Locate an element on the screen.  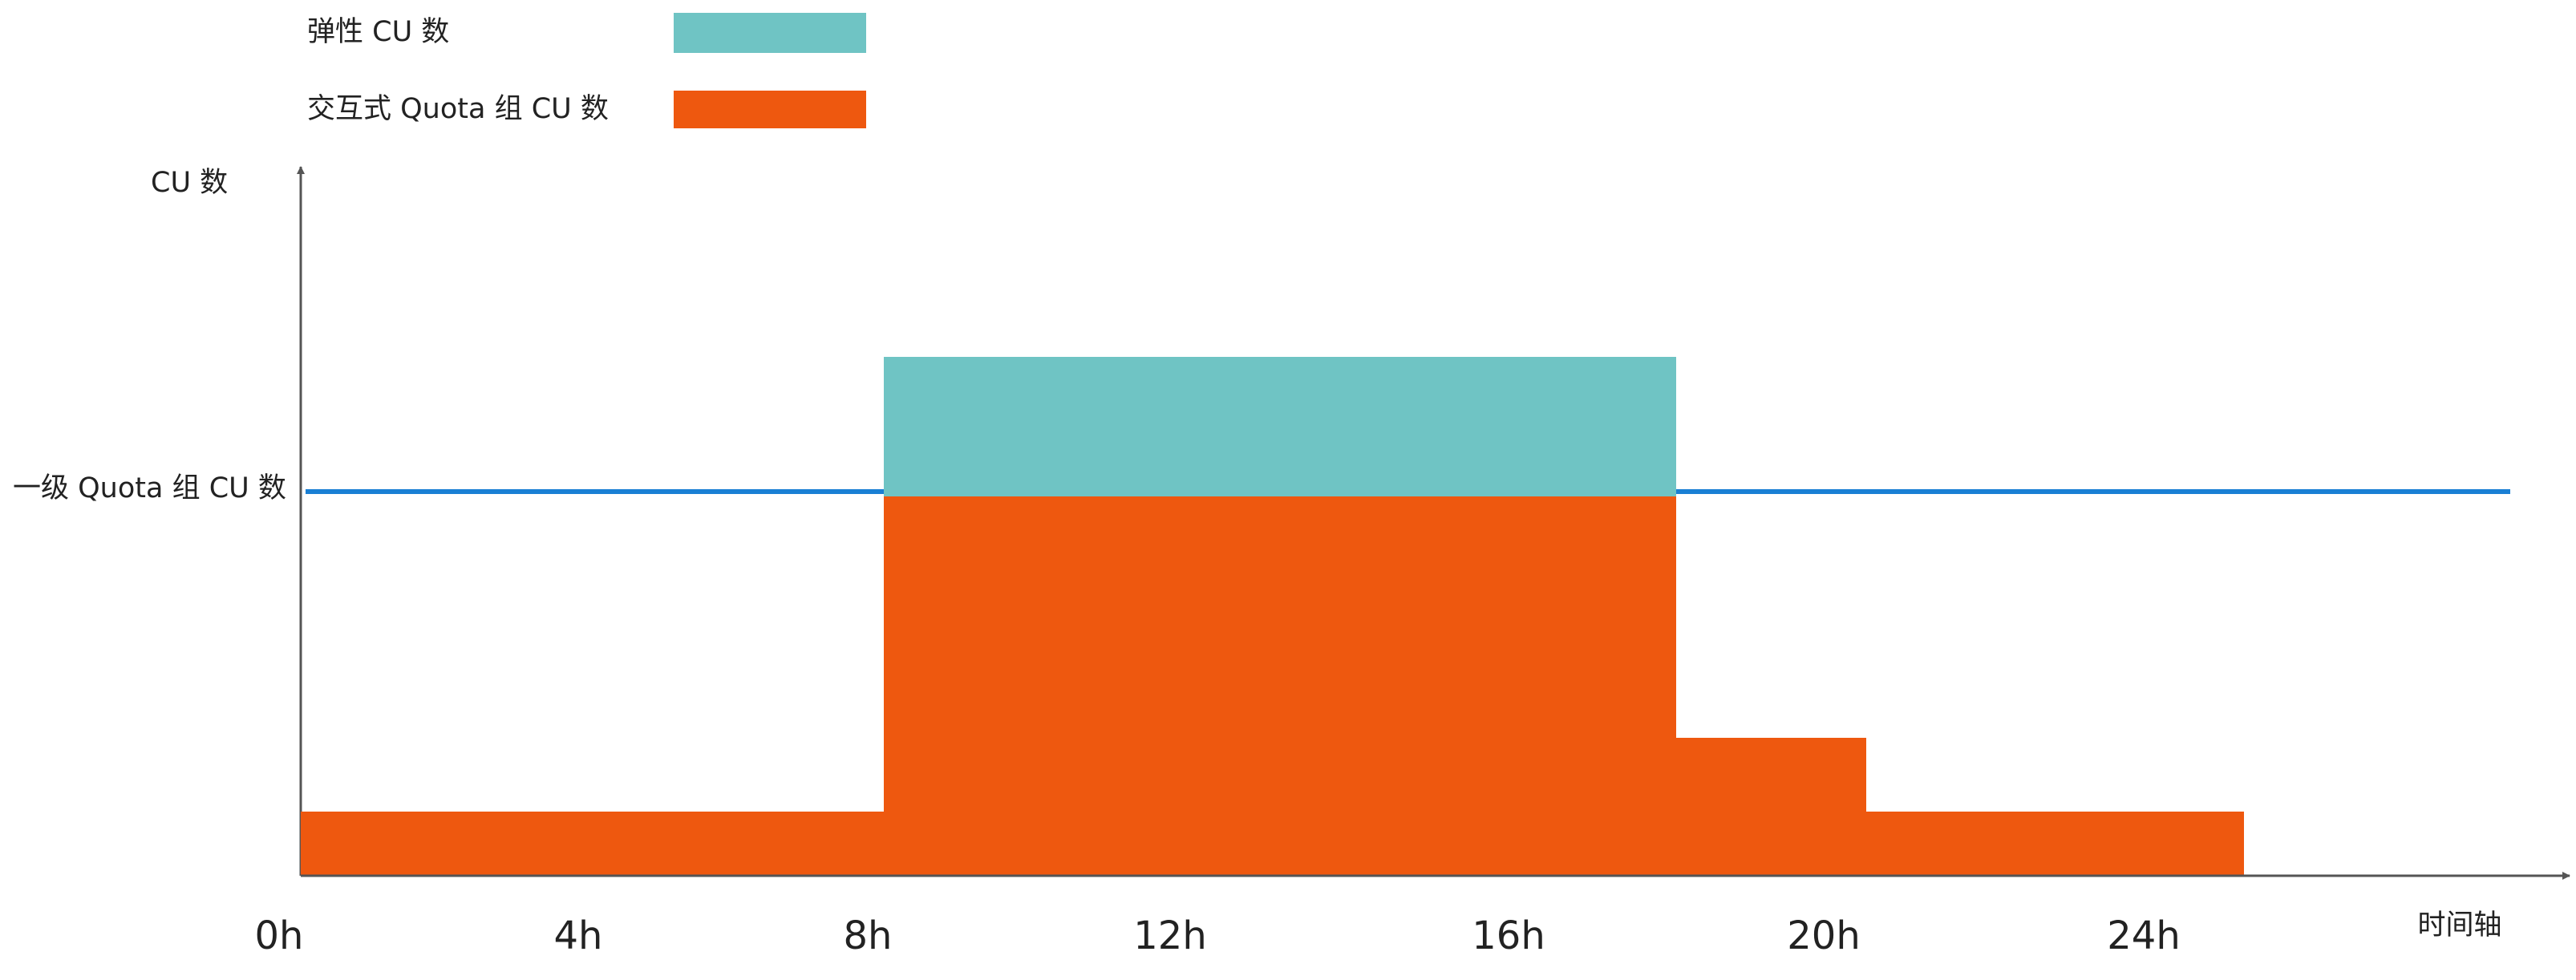
x-tick-label: 16h is located at coordinates (1508, 935).